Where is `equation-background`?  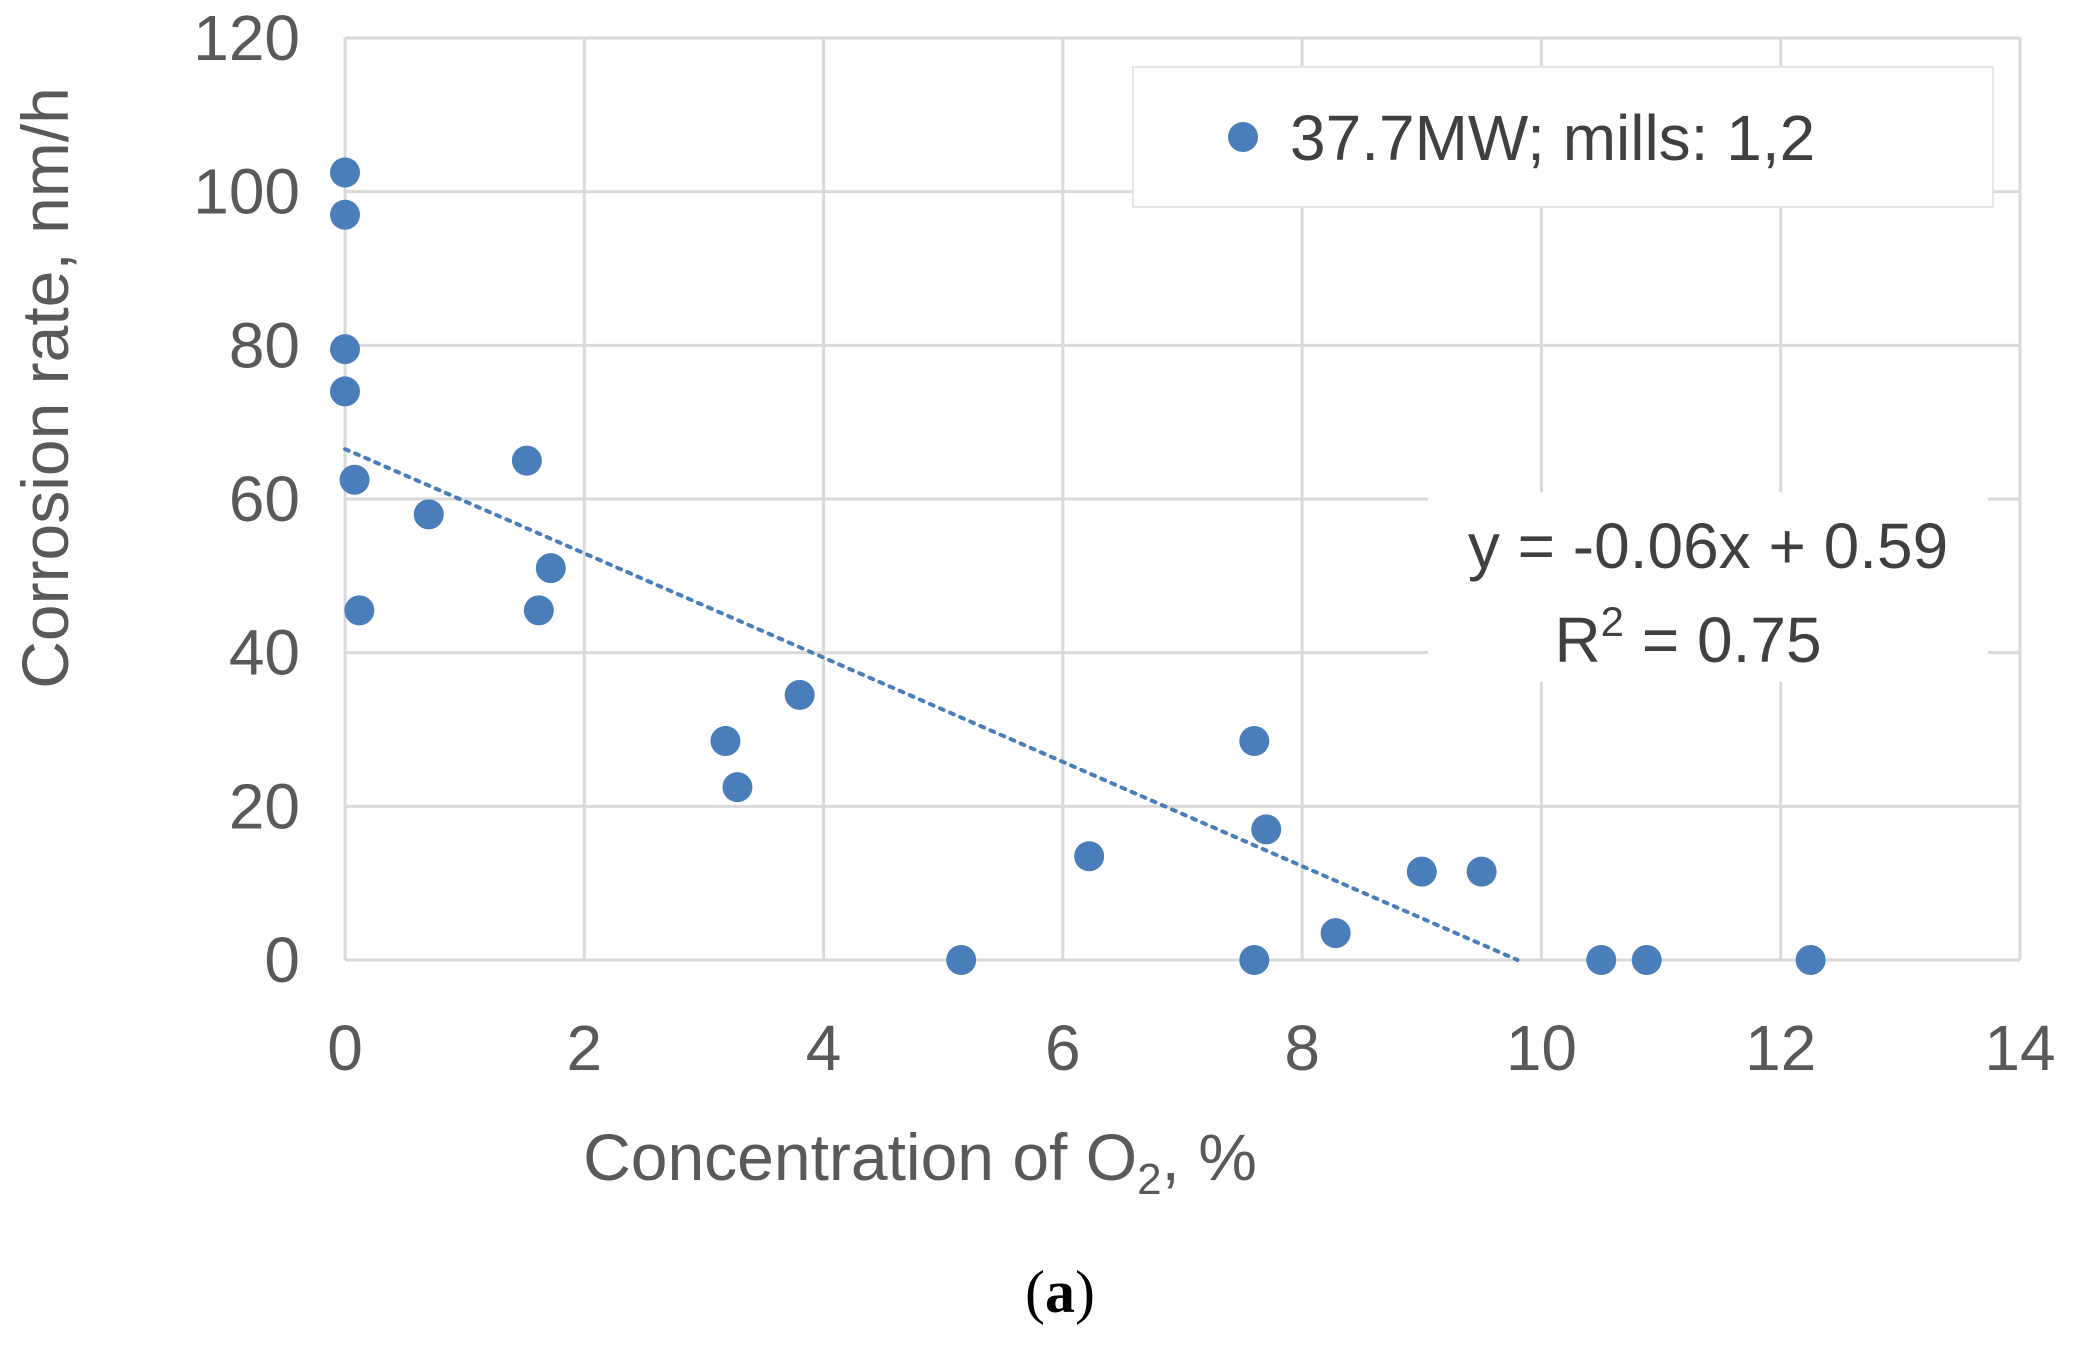
equation-background is located at coordinates (1708, 587).